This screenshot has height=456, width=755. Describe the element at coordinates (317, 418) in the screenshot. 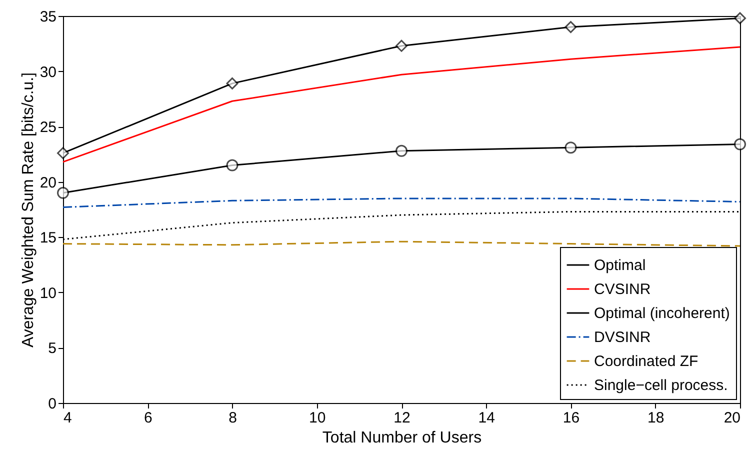

I see `x-tick-label: 10` at that location.